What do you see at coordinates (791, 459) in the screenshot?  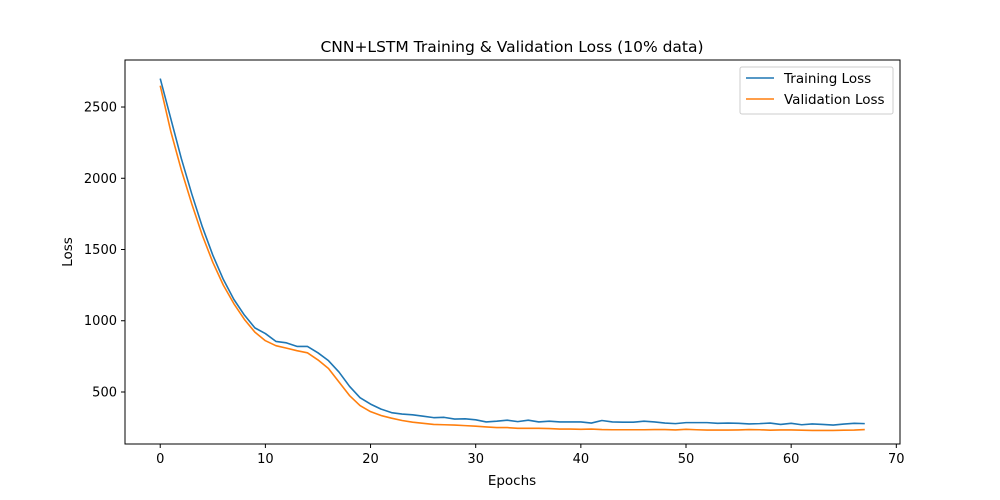 I see `x-tick-label: 60` at bounding box center [791, 459].